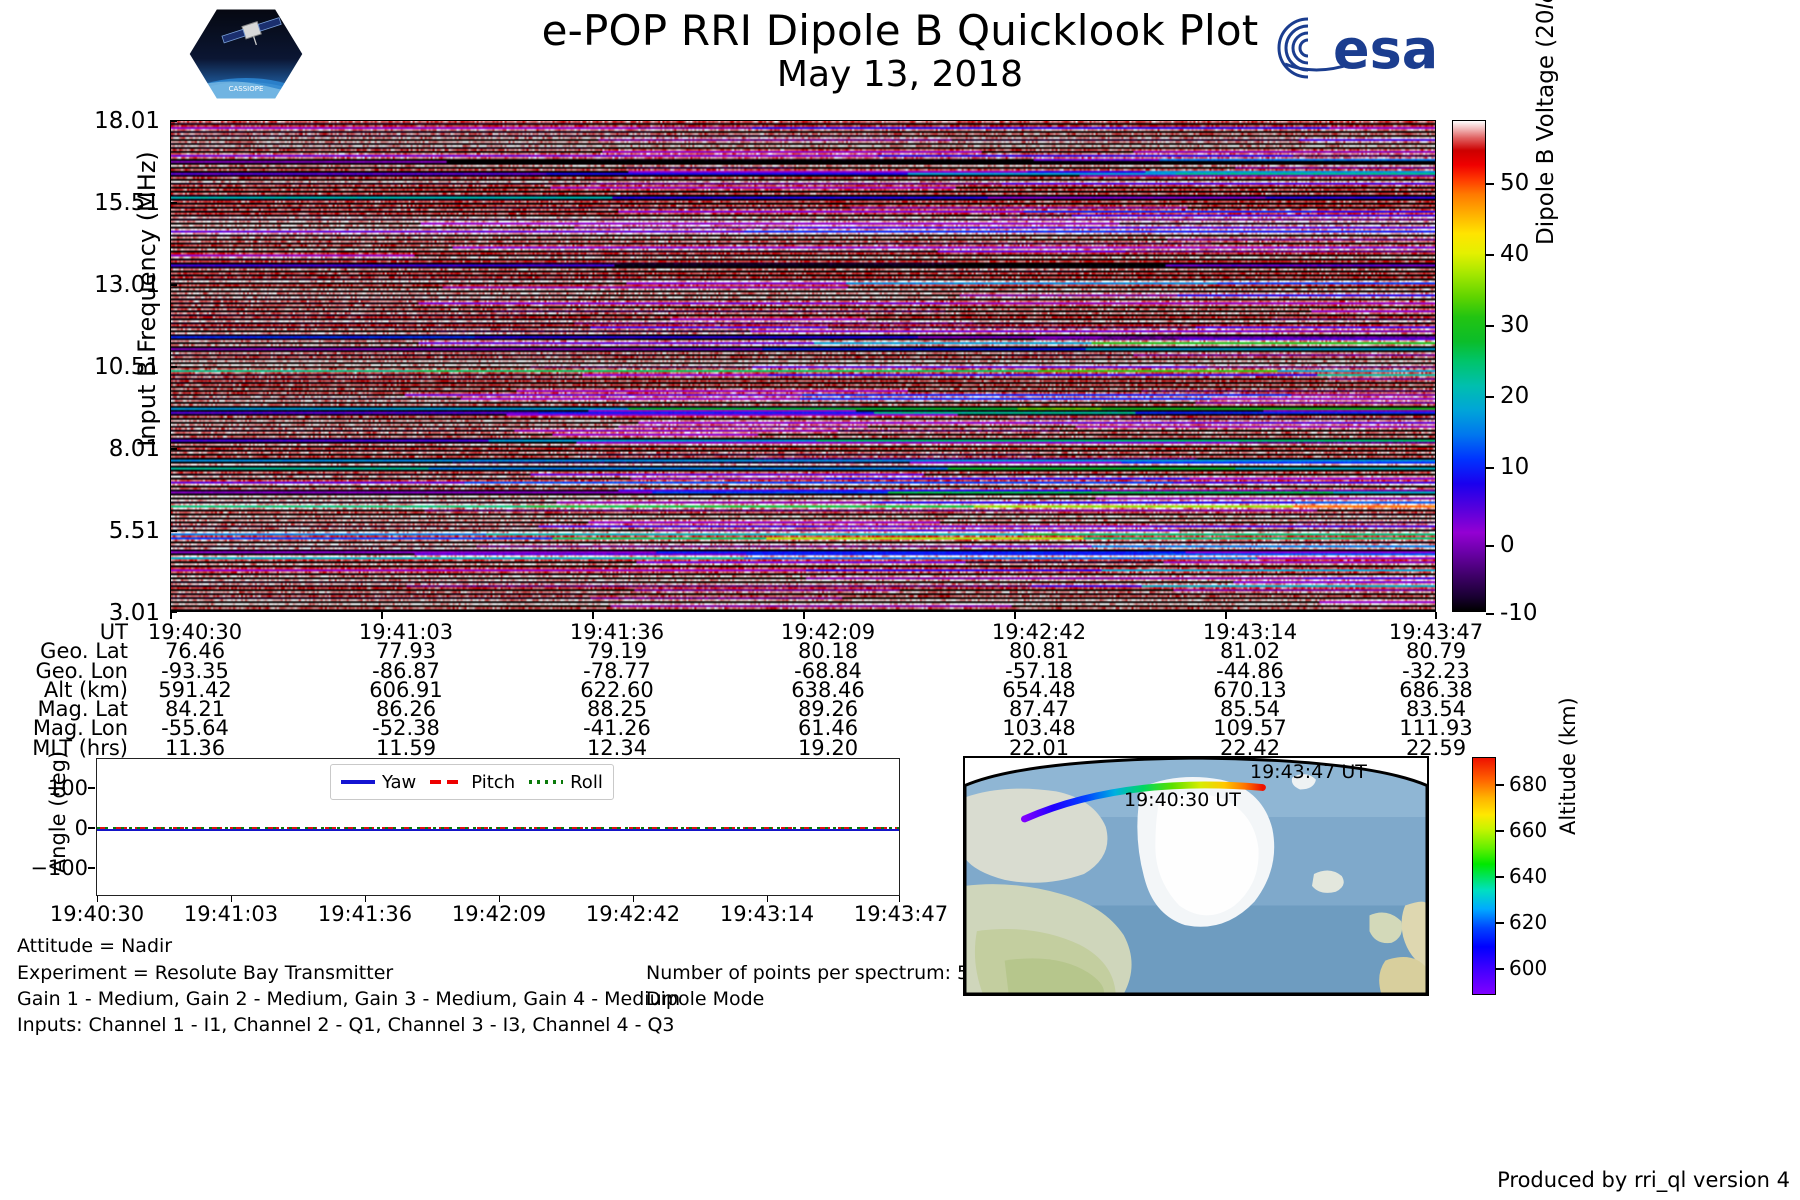 This screenshot has height=1200, width=1800. I want to click on attitude-xtick-label: 19:41:03, so click(231, 914).